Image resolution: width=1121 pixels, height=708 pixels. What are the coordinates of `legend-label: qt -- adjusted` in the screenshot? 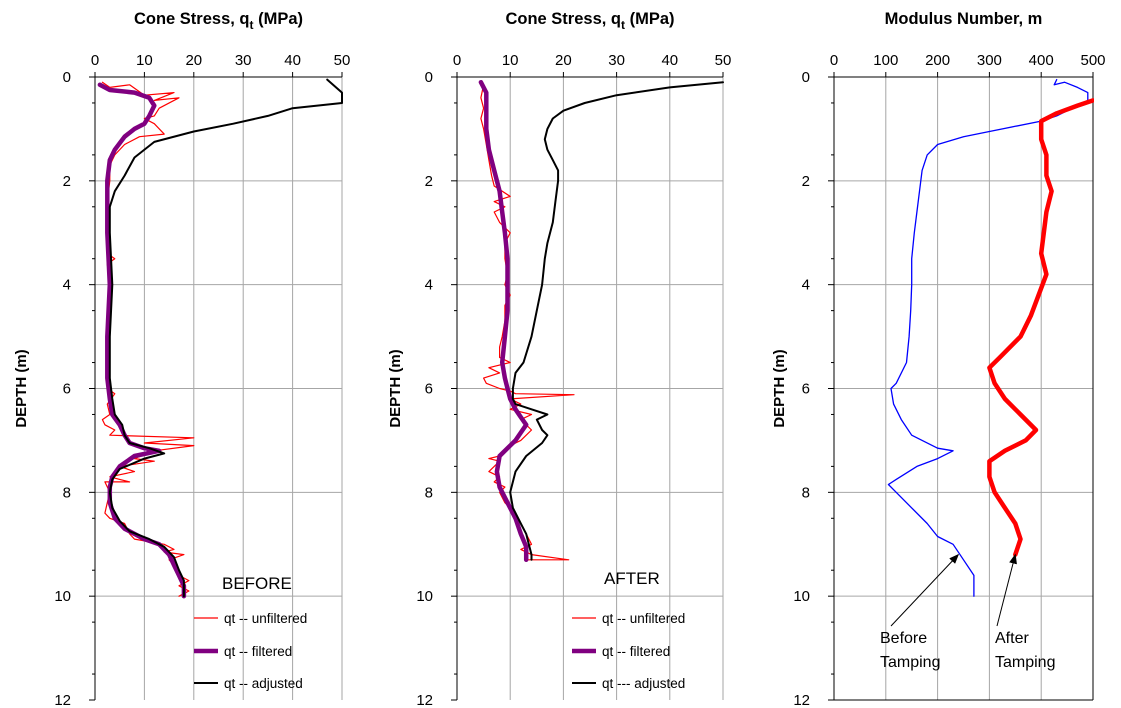 It's located at (263, 683).